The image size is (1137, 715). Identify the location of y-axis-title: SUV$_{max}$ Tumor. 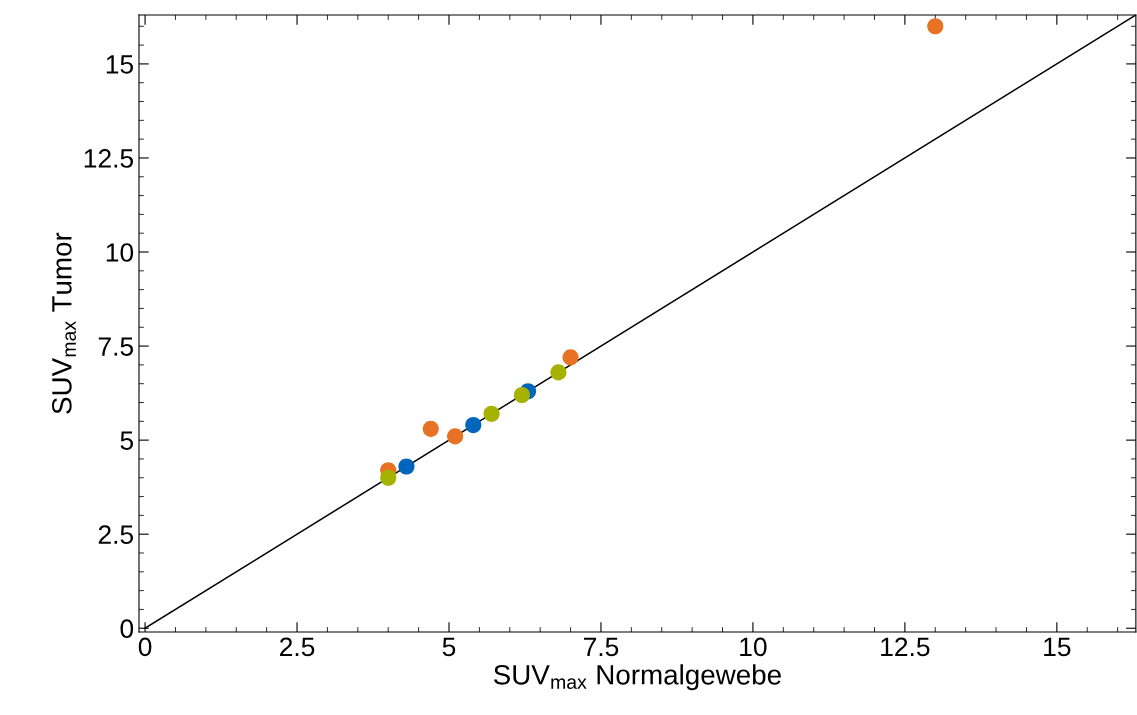
(64, 323).